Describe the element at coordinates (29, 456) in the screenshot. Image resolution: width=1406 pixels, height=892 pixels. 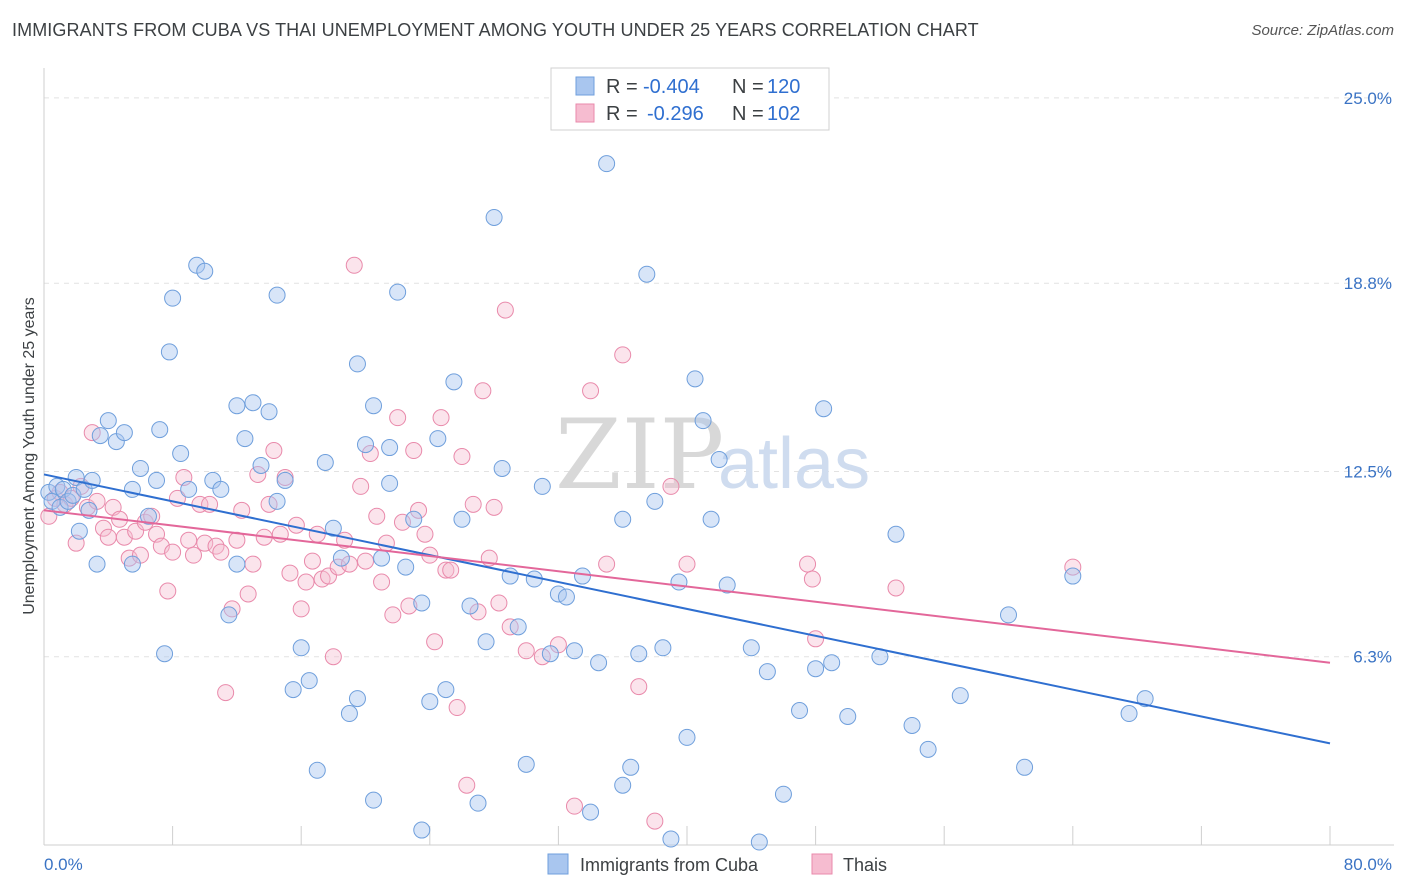
I see `y-axis-label: Unemployment Among Youth under 25 years` at that location.